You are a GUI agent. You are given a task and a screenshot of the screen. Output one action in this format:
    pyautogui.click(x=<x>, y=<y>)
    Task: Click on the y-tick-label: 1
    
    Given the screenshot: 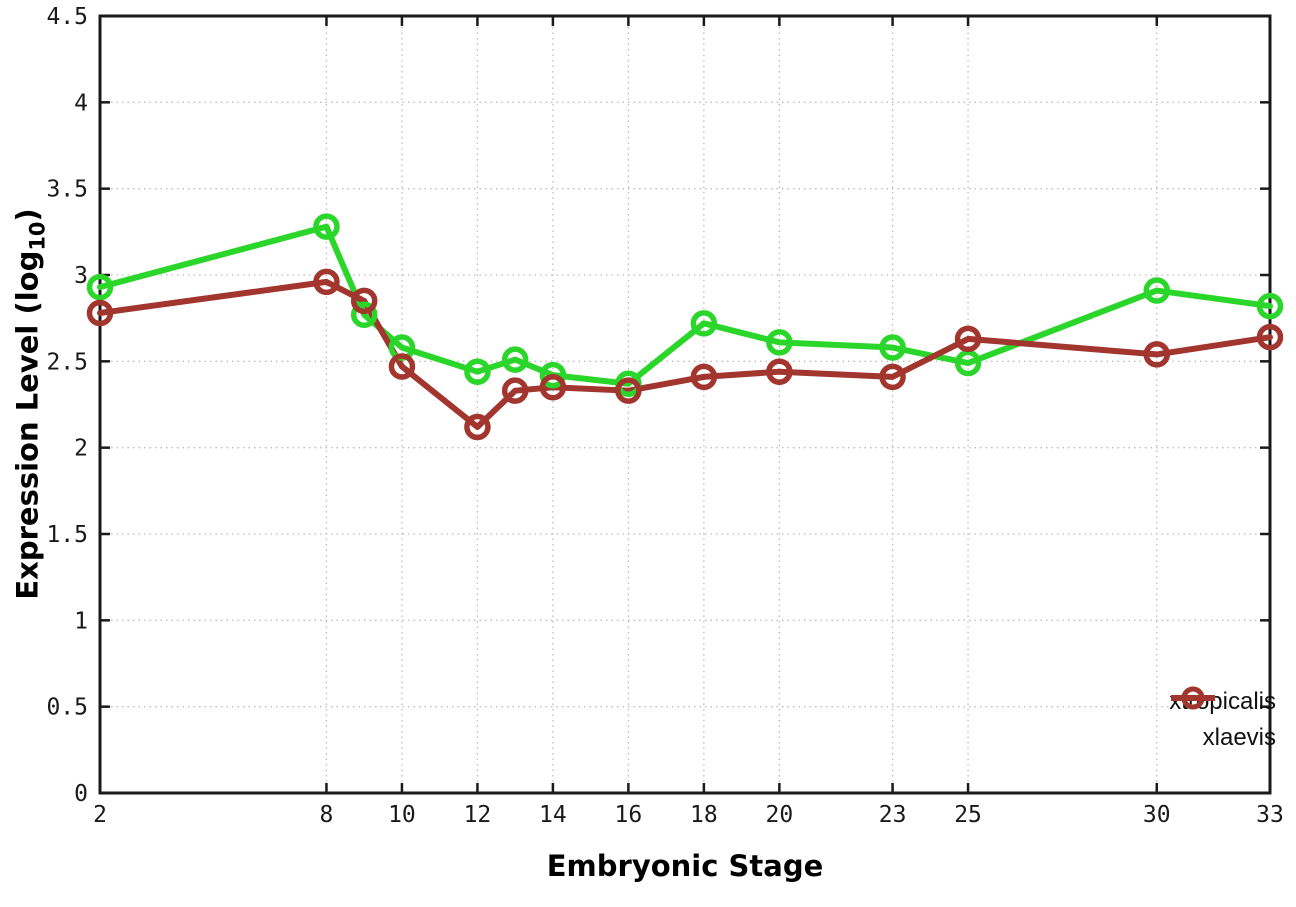 What is the action you would take?
    pyautogui.click(x=81, y=621)
    